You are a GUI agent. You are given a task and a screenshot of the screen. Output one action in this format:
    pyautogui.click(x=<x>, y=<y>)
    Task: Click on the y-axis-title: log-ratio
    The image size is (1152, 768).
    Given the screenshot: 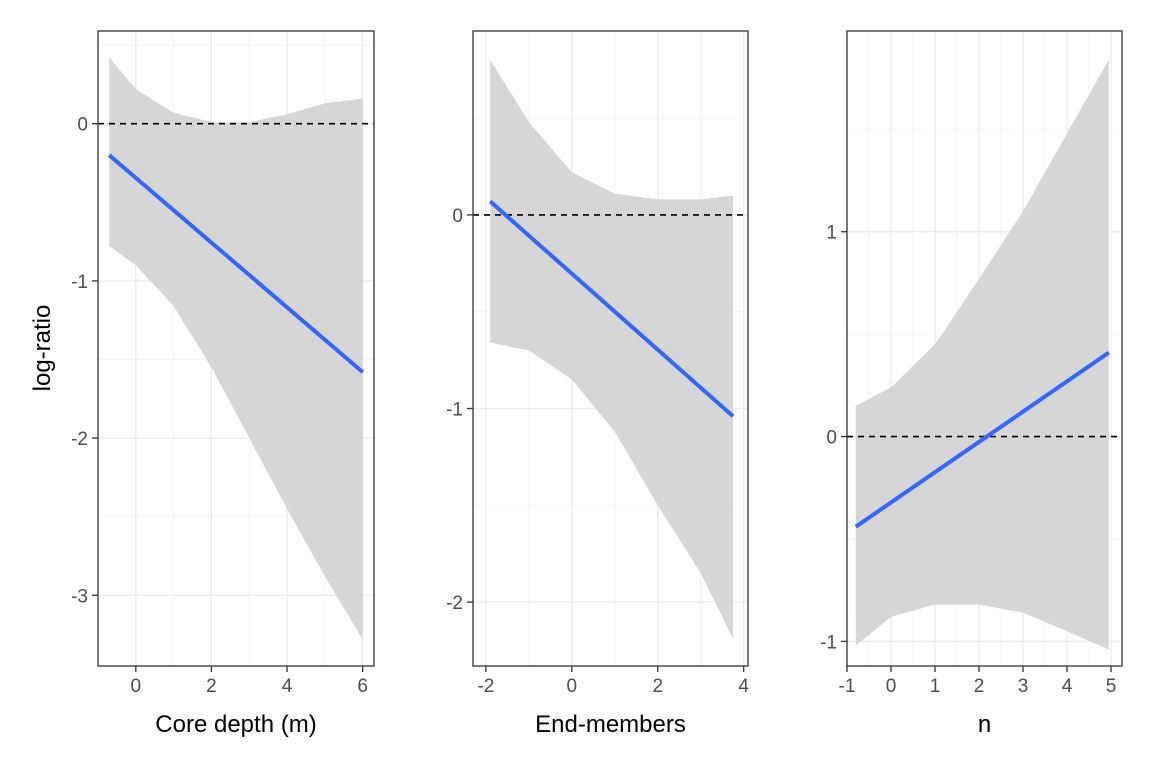 What is the action you would take?
    pyautogui.click(x=42, y=348)
    